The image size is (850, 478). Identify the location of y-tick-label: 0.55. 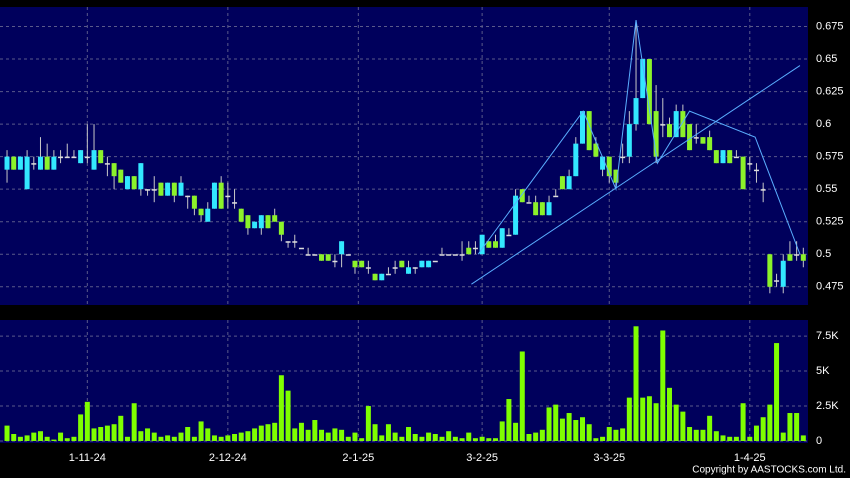
(826, 189).